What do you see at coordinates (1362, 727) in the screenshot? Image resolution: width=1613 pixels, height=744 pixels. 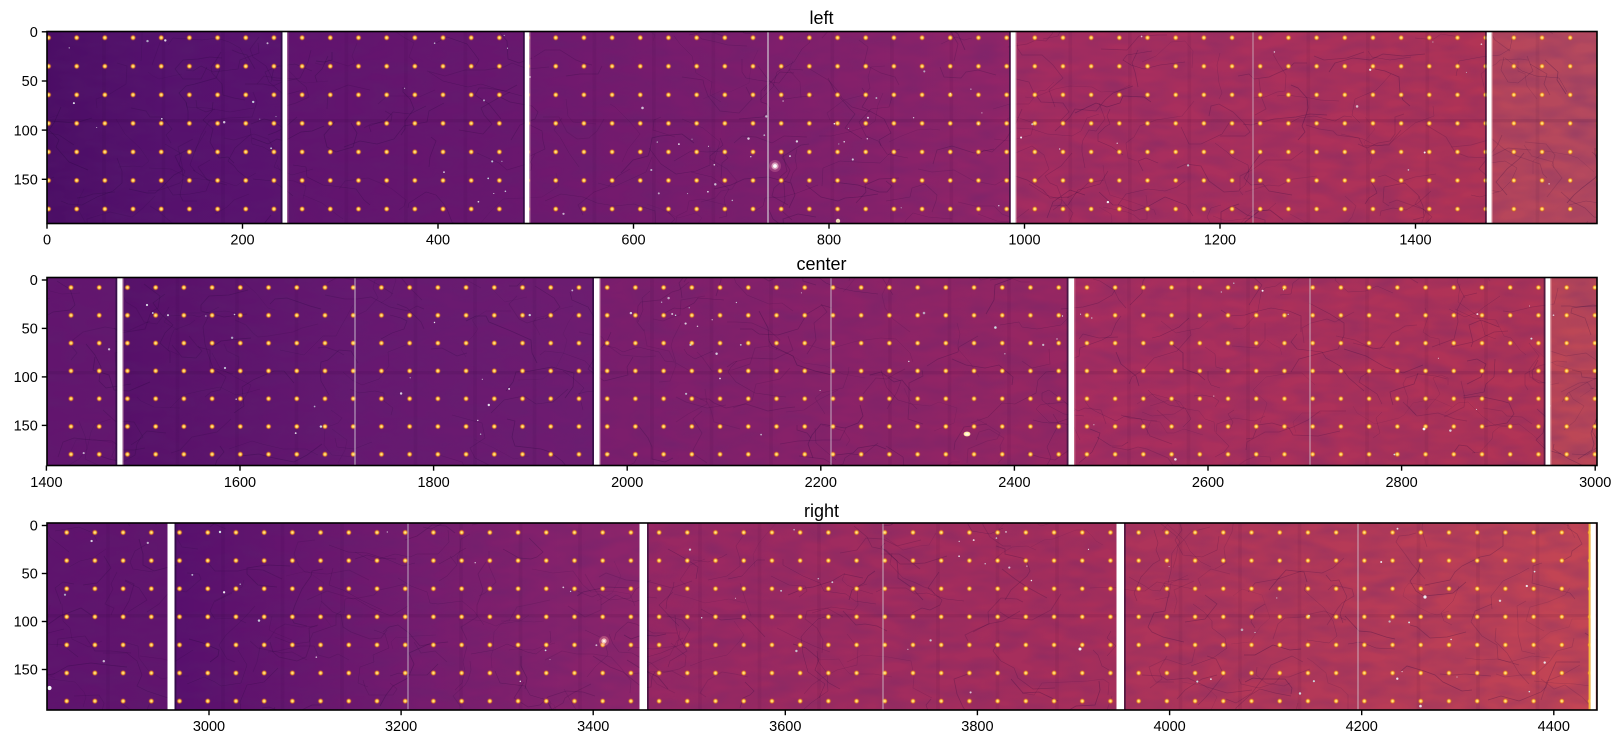 I see `svg-text: 4200` at bounding box center [1362, 727].